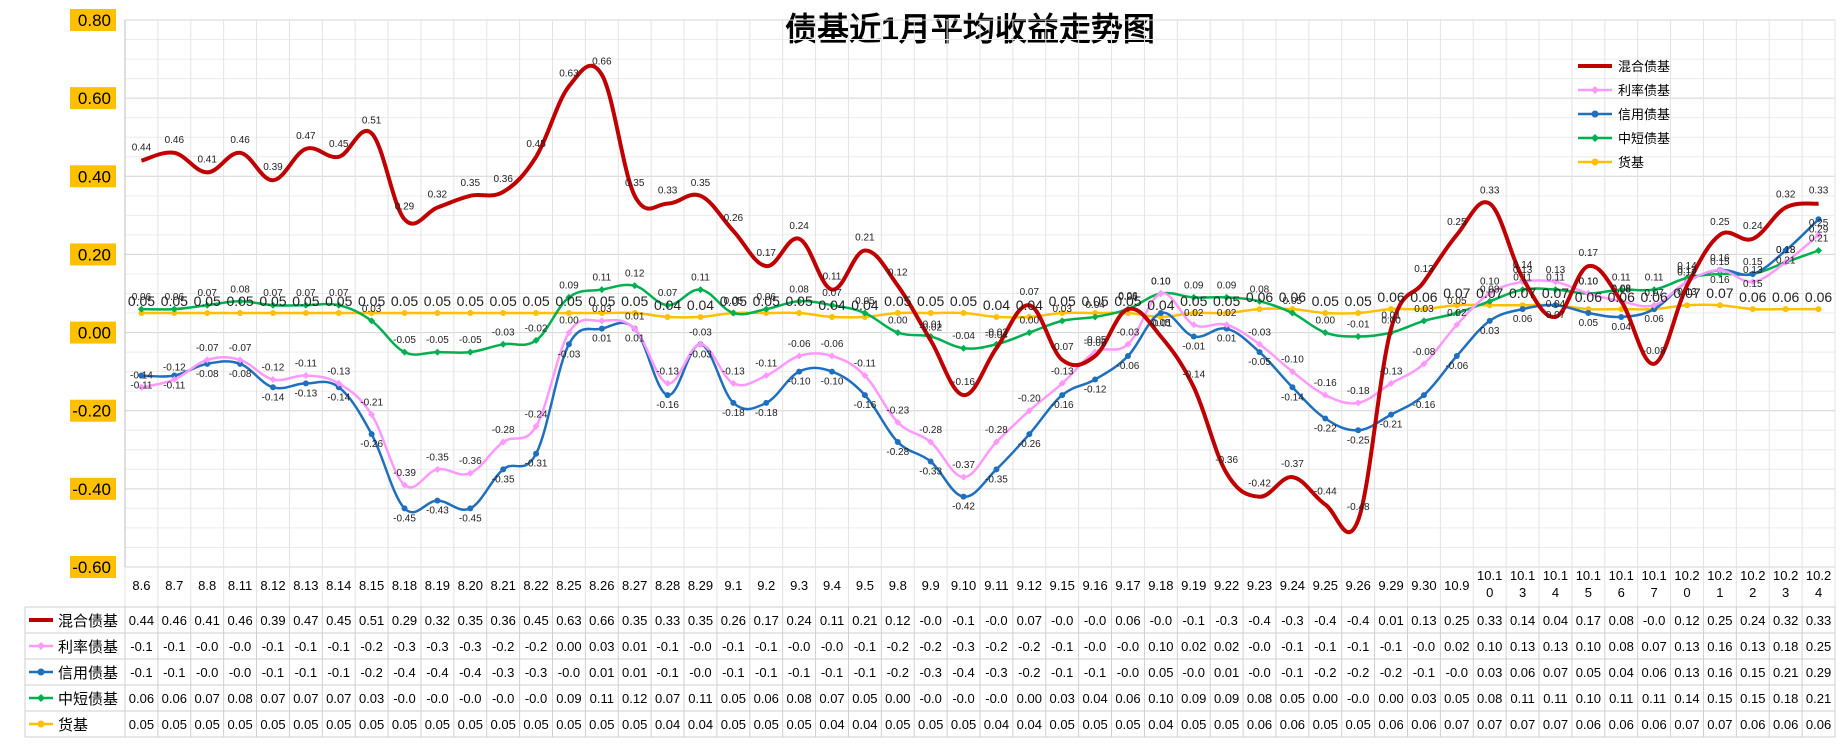 This screenshot has height=748, width=1843. Describe the element at coordinates (1624, 138) in the screenshot. I see `legend-item: 中短债基` at that location.